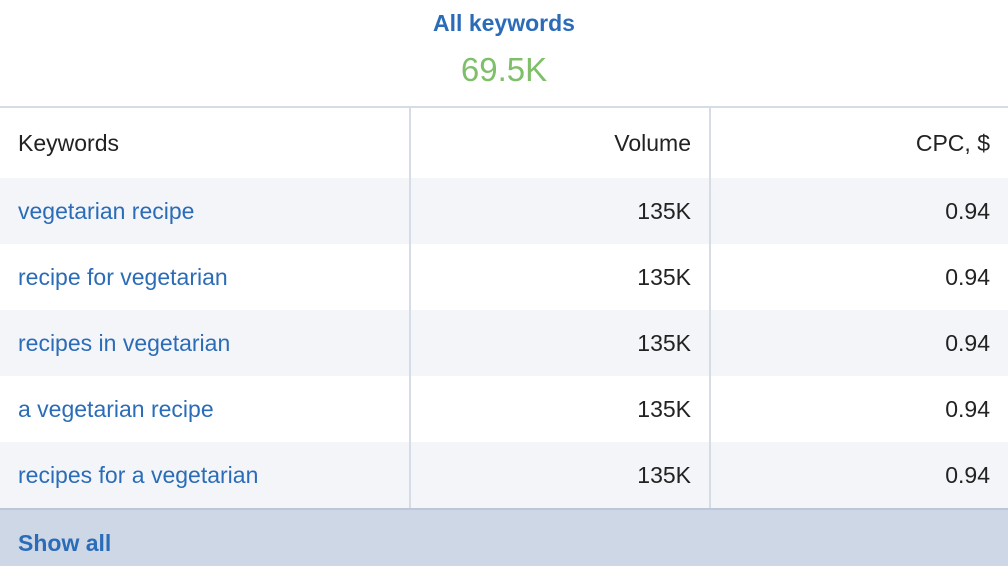 The image size is (1008, 566). I want to click on keyword-link: recipes for a vegetarian, so click(205, 475).